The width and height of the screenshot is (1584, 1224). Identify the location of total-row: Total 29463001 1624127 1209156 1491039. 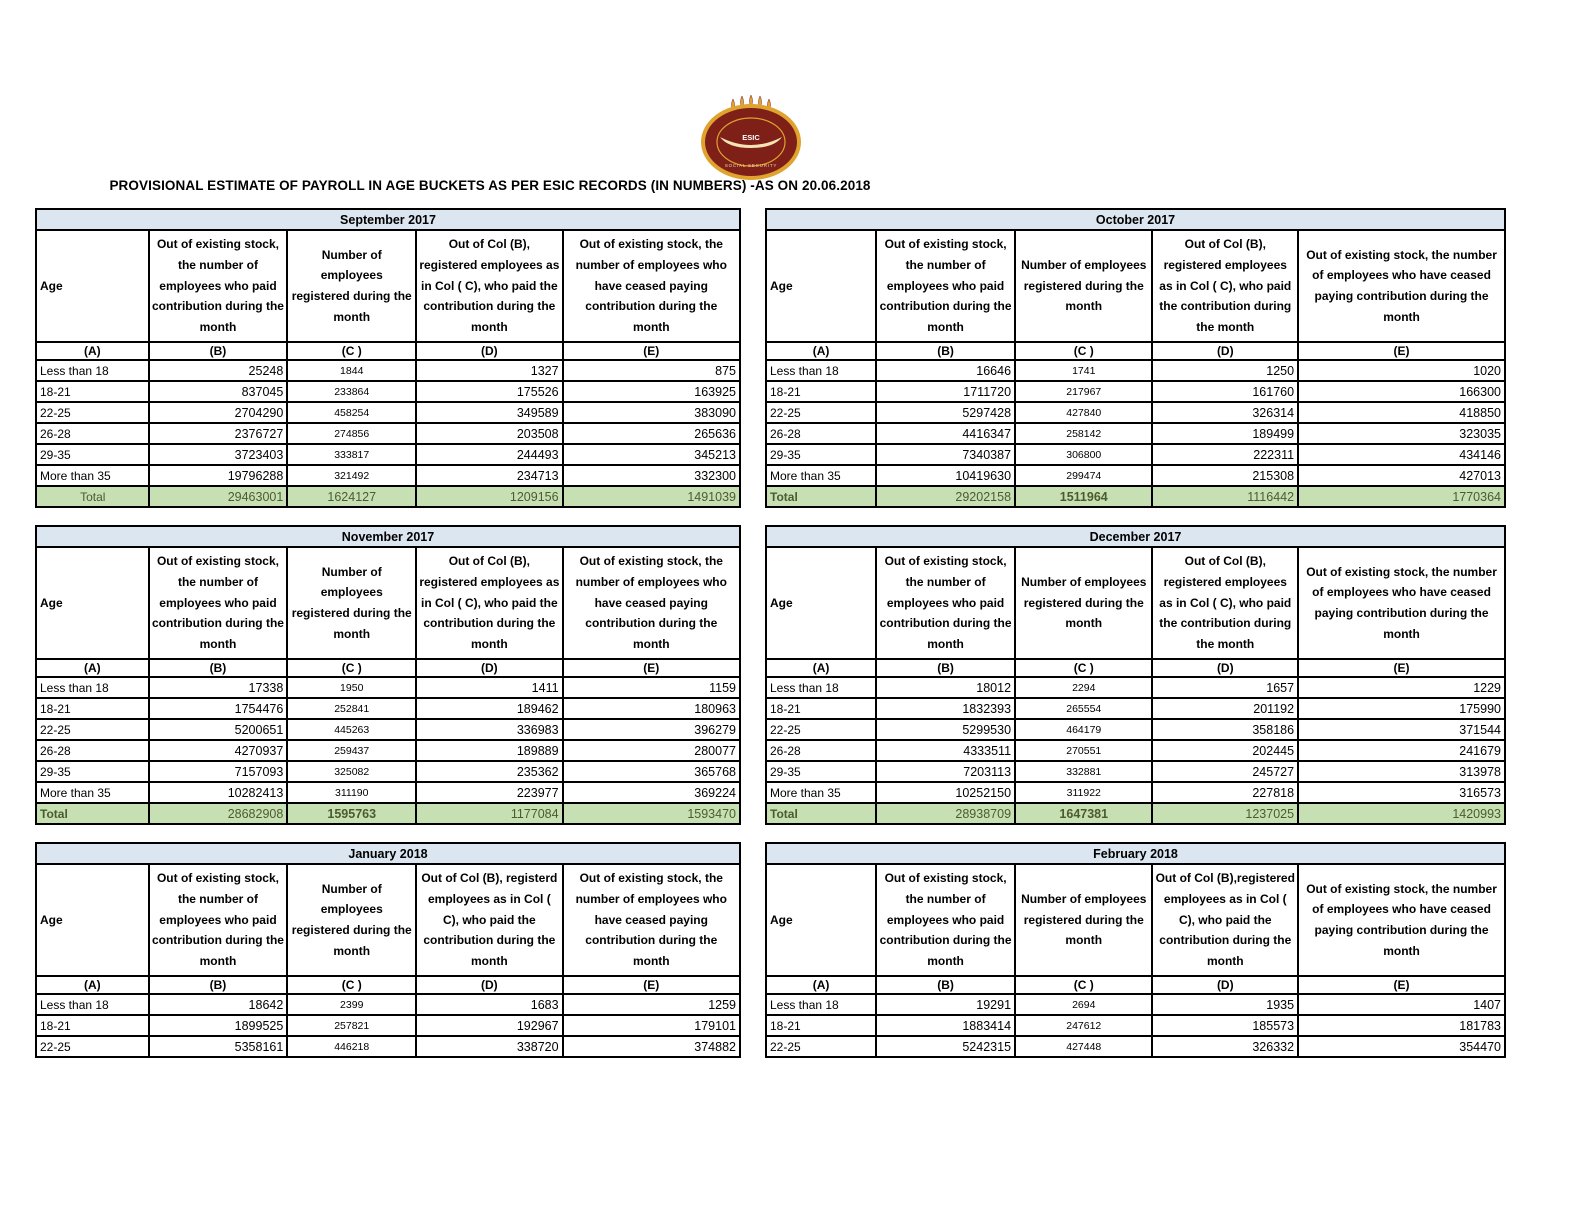
(388, 496).